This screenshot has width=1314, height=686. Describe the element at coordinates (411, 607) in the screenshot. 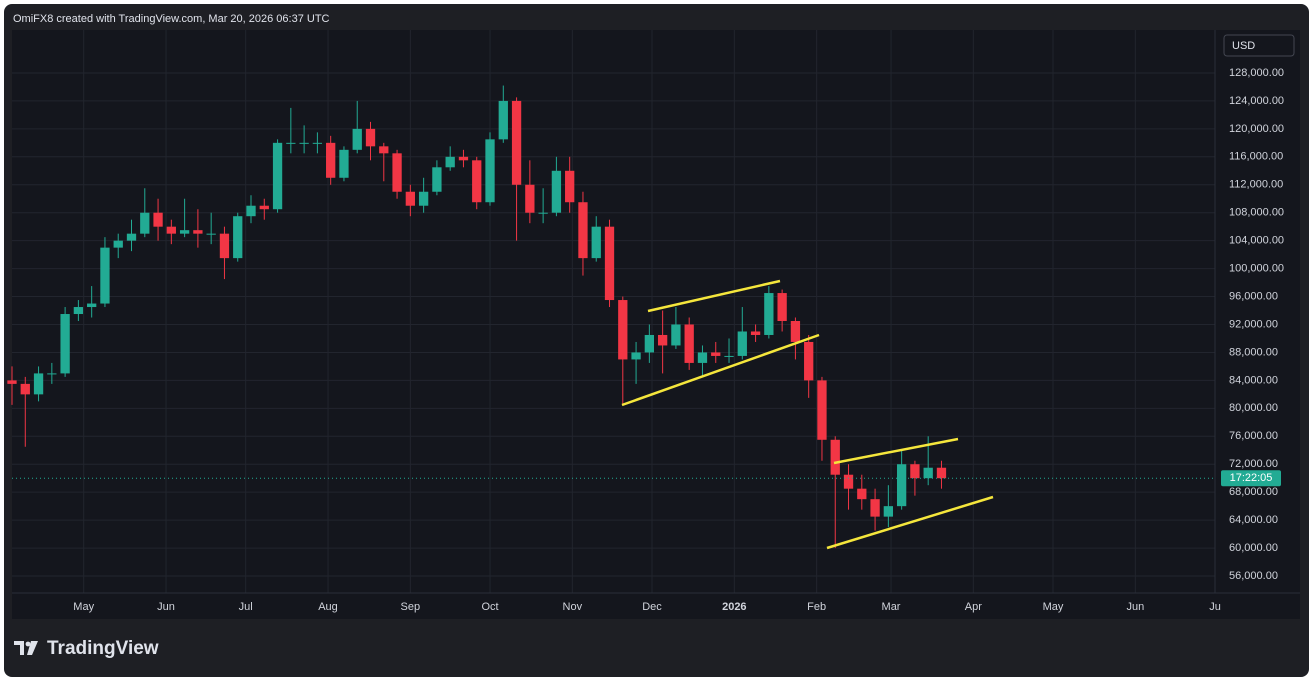

I see `x-tick-label: Sep` at that location.